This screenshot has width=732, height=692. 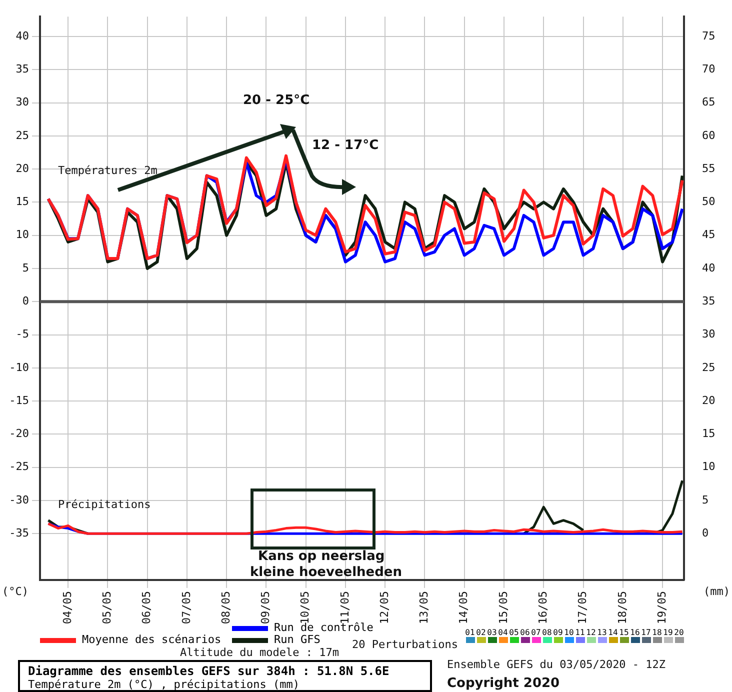 I want to click on y-tick-label: -15, so click(x=19, y=400).